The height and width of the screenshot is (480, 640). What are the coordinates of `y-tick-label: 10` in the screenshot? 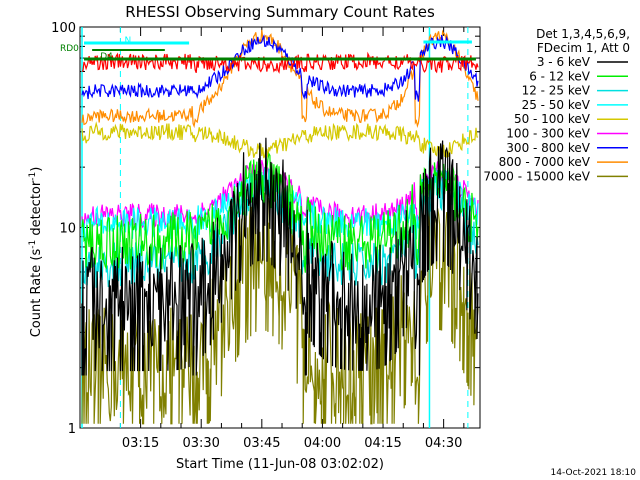 It's located at (67, 229).